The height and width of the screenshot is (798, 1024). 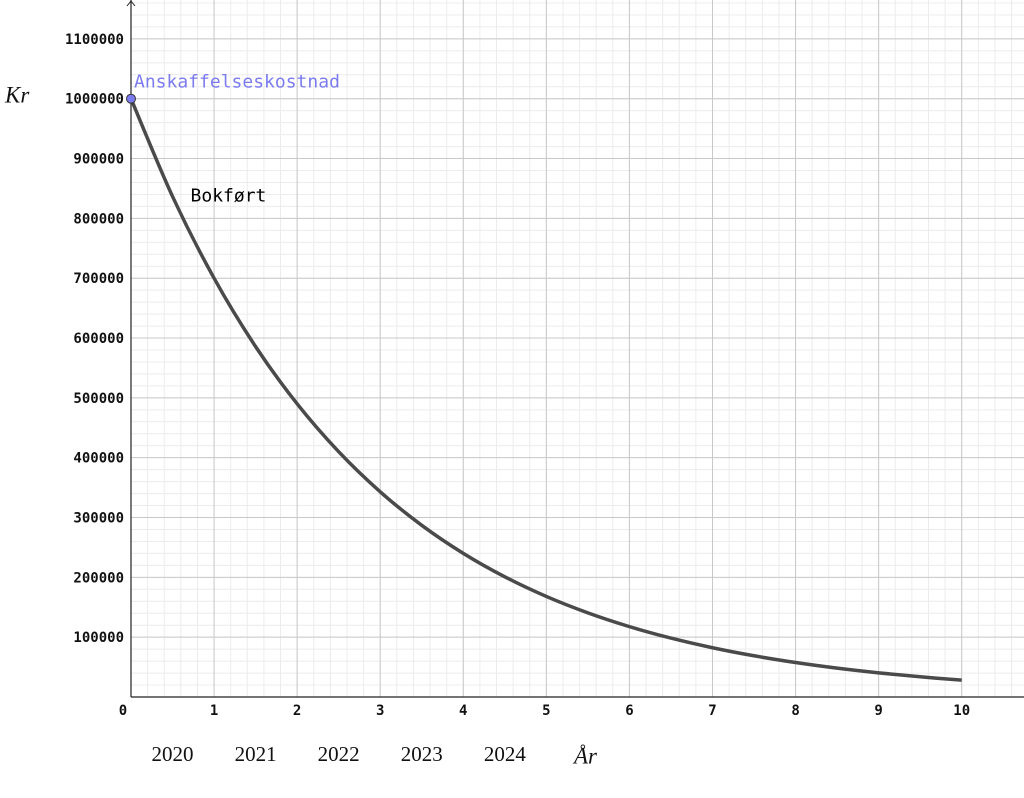 What do you see at coordinates (94, 40) in the screenshot?
I see `y-tick-label: 1100000` at bounding box center [94, 40].